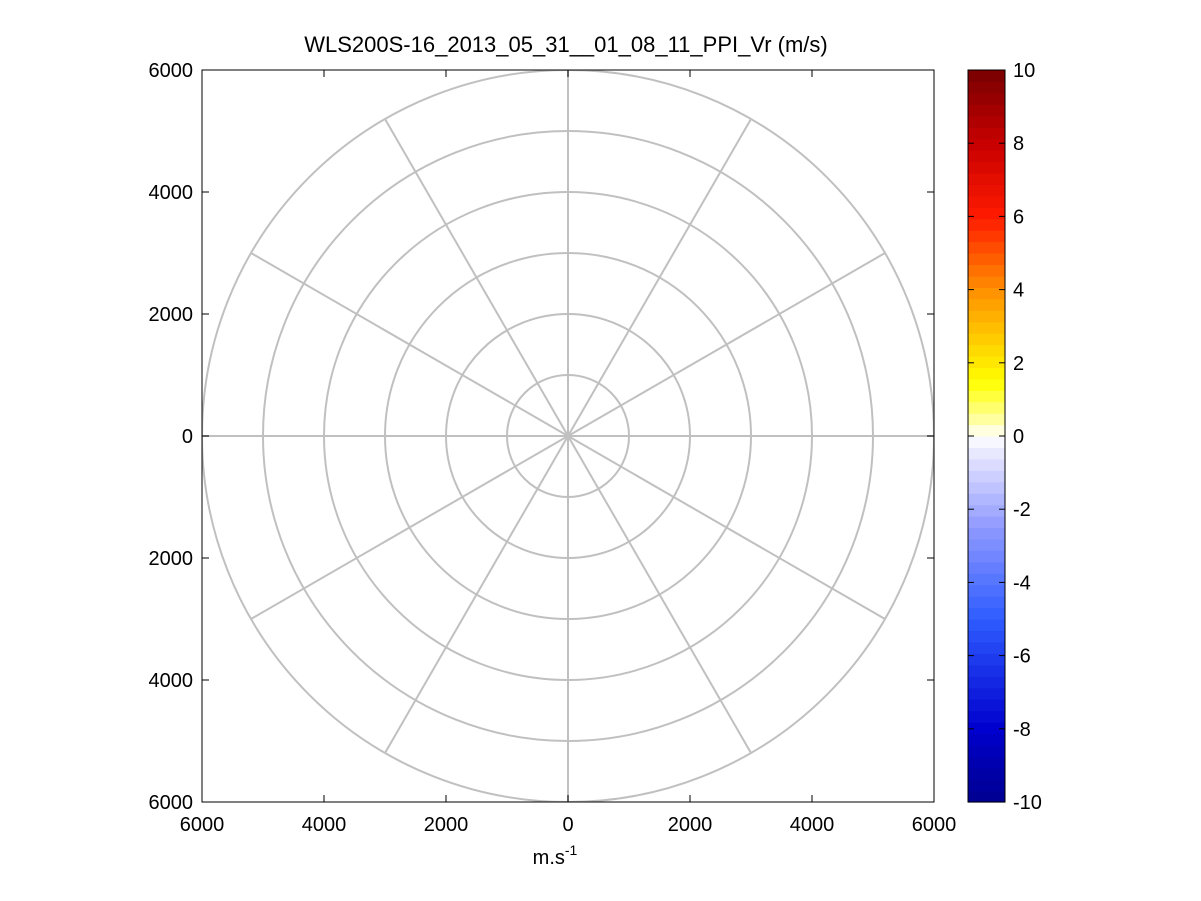 The width and height of the screenshot is (1201, 901). I want to click on y-tick-label-2: 2000, so click(171, 315).